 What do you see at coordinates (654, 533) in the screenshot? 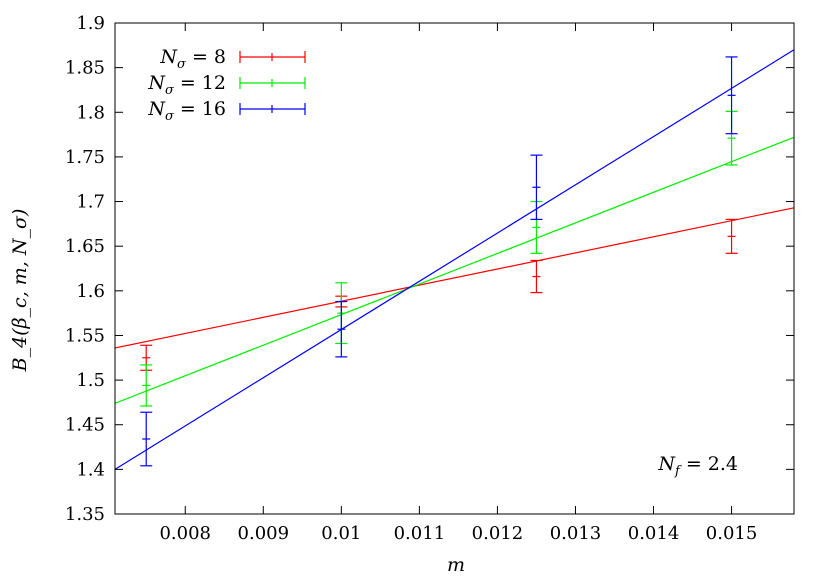
I see `x-tick-label: 0.014` at bounding box center [654, 533].